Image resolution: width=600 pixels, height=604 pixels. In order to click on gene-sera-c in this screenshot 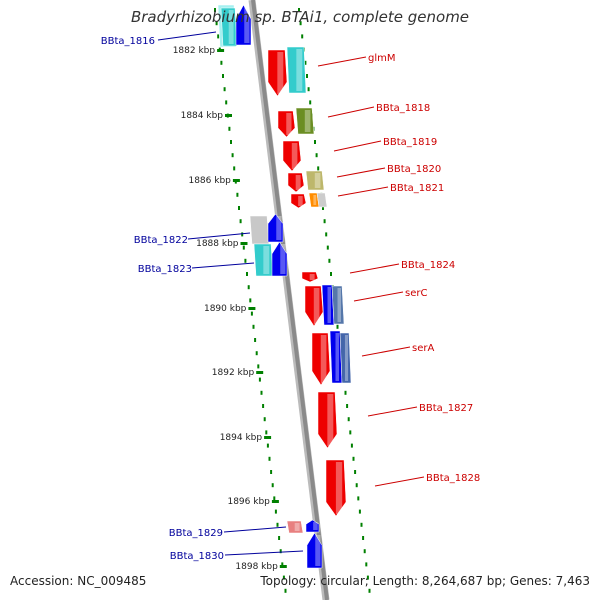, I will do `click(345, 358)`.